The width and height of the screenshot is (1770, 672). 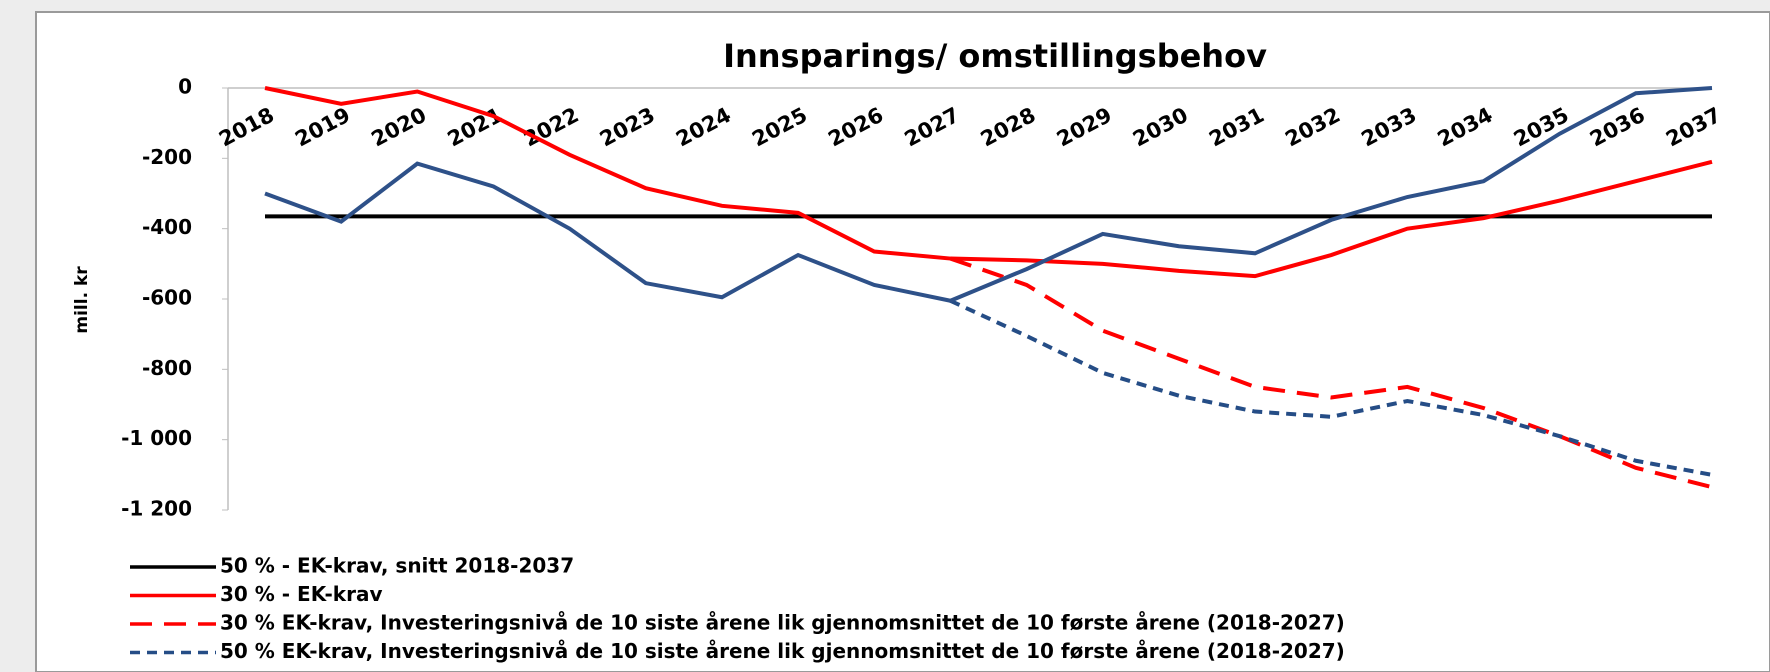 I want to click on y-tick-label: -800, so click(x=167, y=368).